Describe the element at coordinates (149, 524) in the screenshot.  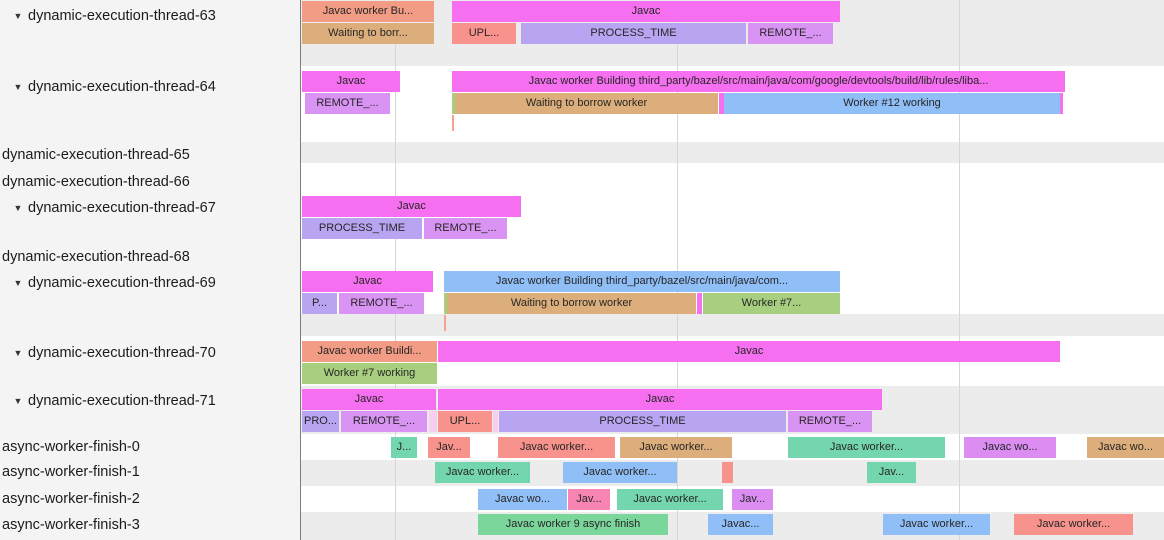
I see `sidebar-thread-row: async-worker-finish-3` at that location.